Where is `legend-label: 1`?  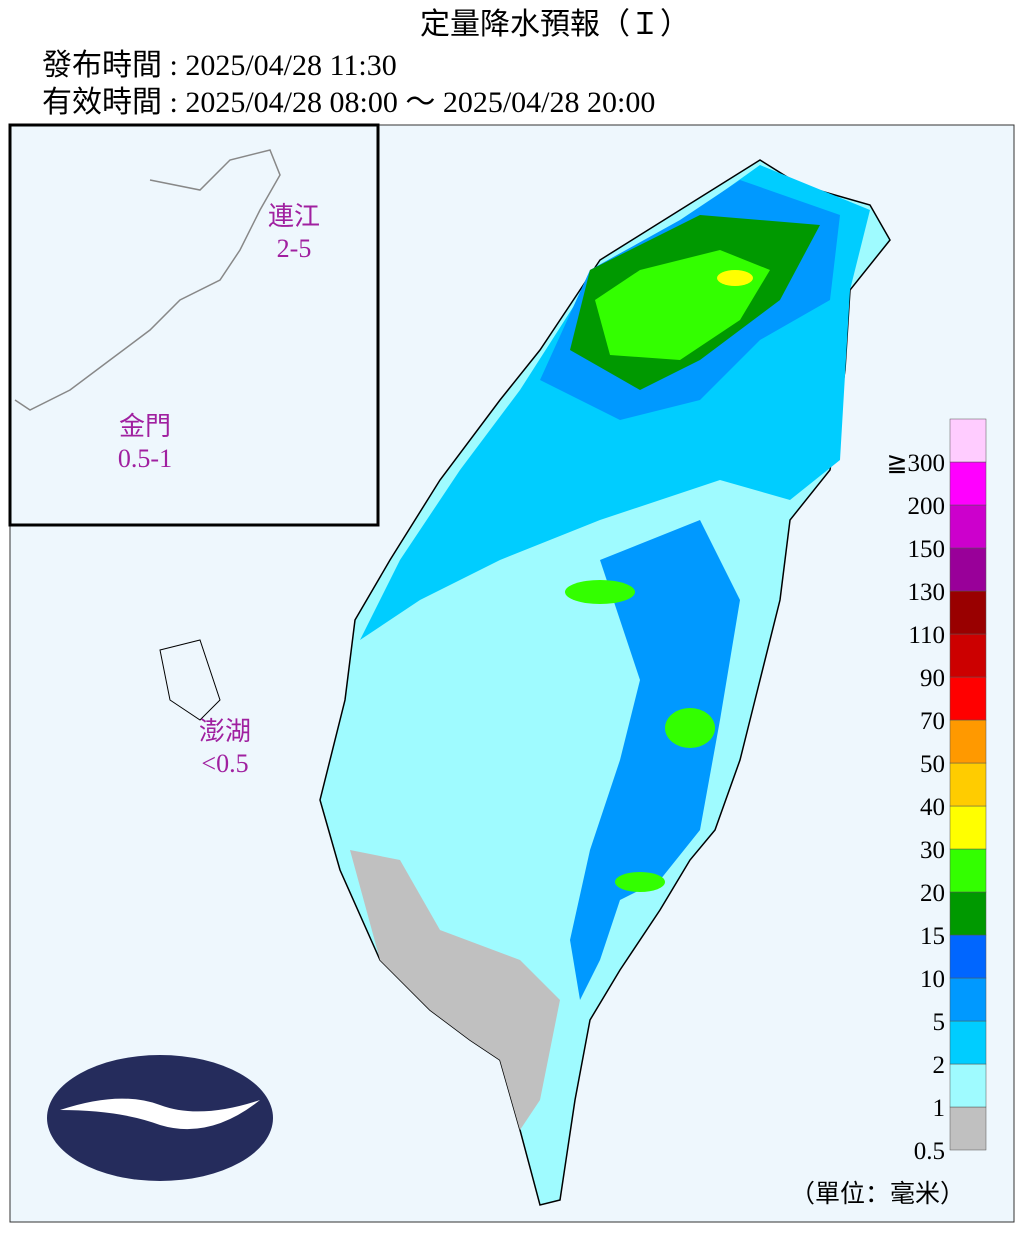 legend-label: 1 is located at coordinates (939, 1108).